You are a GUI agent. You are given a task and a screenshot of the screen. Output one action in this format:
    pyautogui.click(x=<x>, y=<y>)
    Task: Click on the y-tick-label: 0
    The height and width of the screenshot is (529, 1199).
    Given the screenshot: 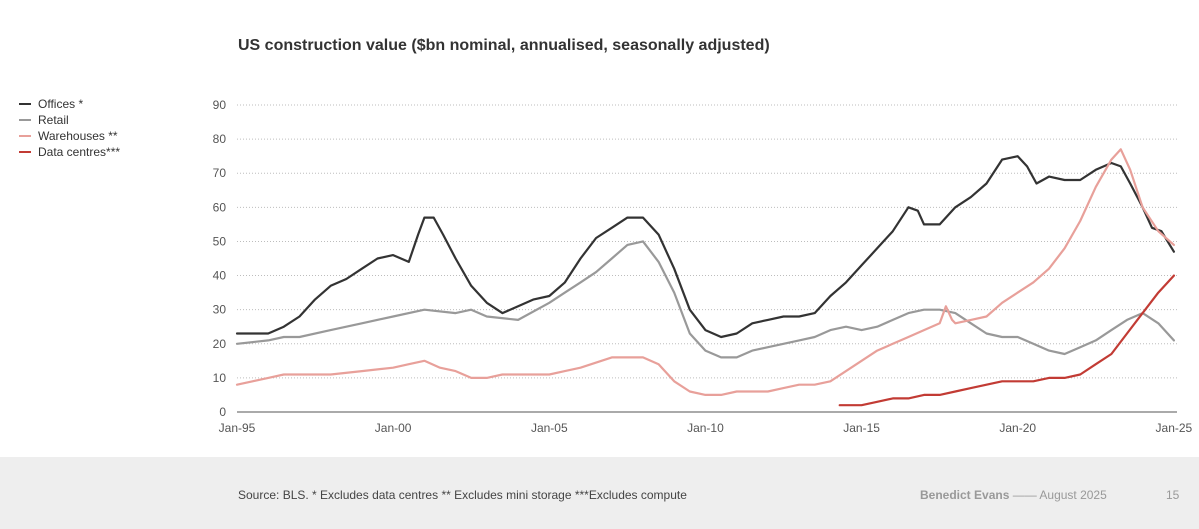 What is the action you would take?
    pyautogui.click(x=222, y=412)
    